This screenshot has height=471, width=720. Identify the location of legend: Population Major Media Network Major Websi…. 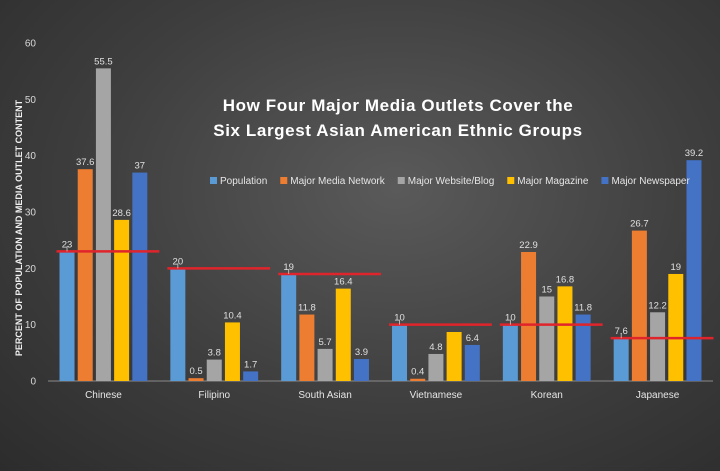
(450, 181).